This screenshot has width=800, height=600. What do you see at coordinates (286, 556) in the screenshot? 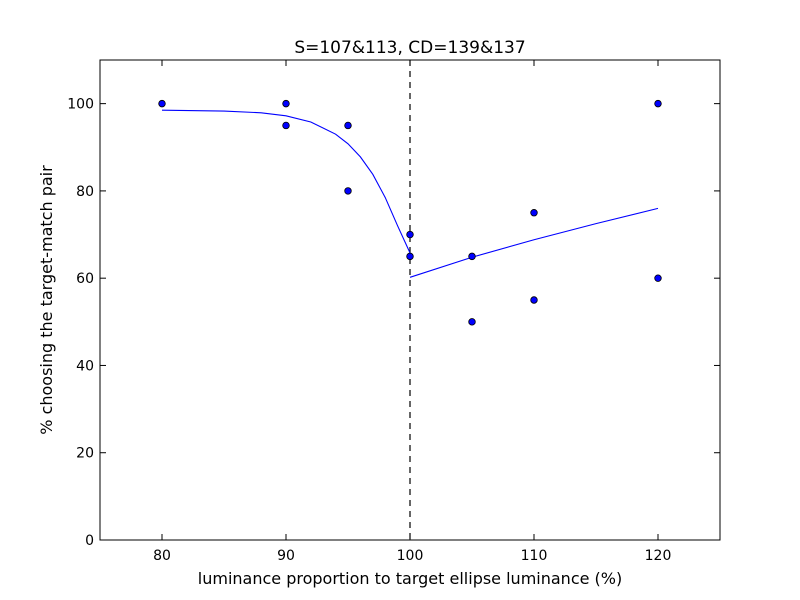
I see `x-tick-label: 90` at bounding box center [286, 556].